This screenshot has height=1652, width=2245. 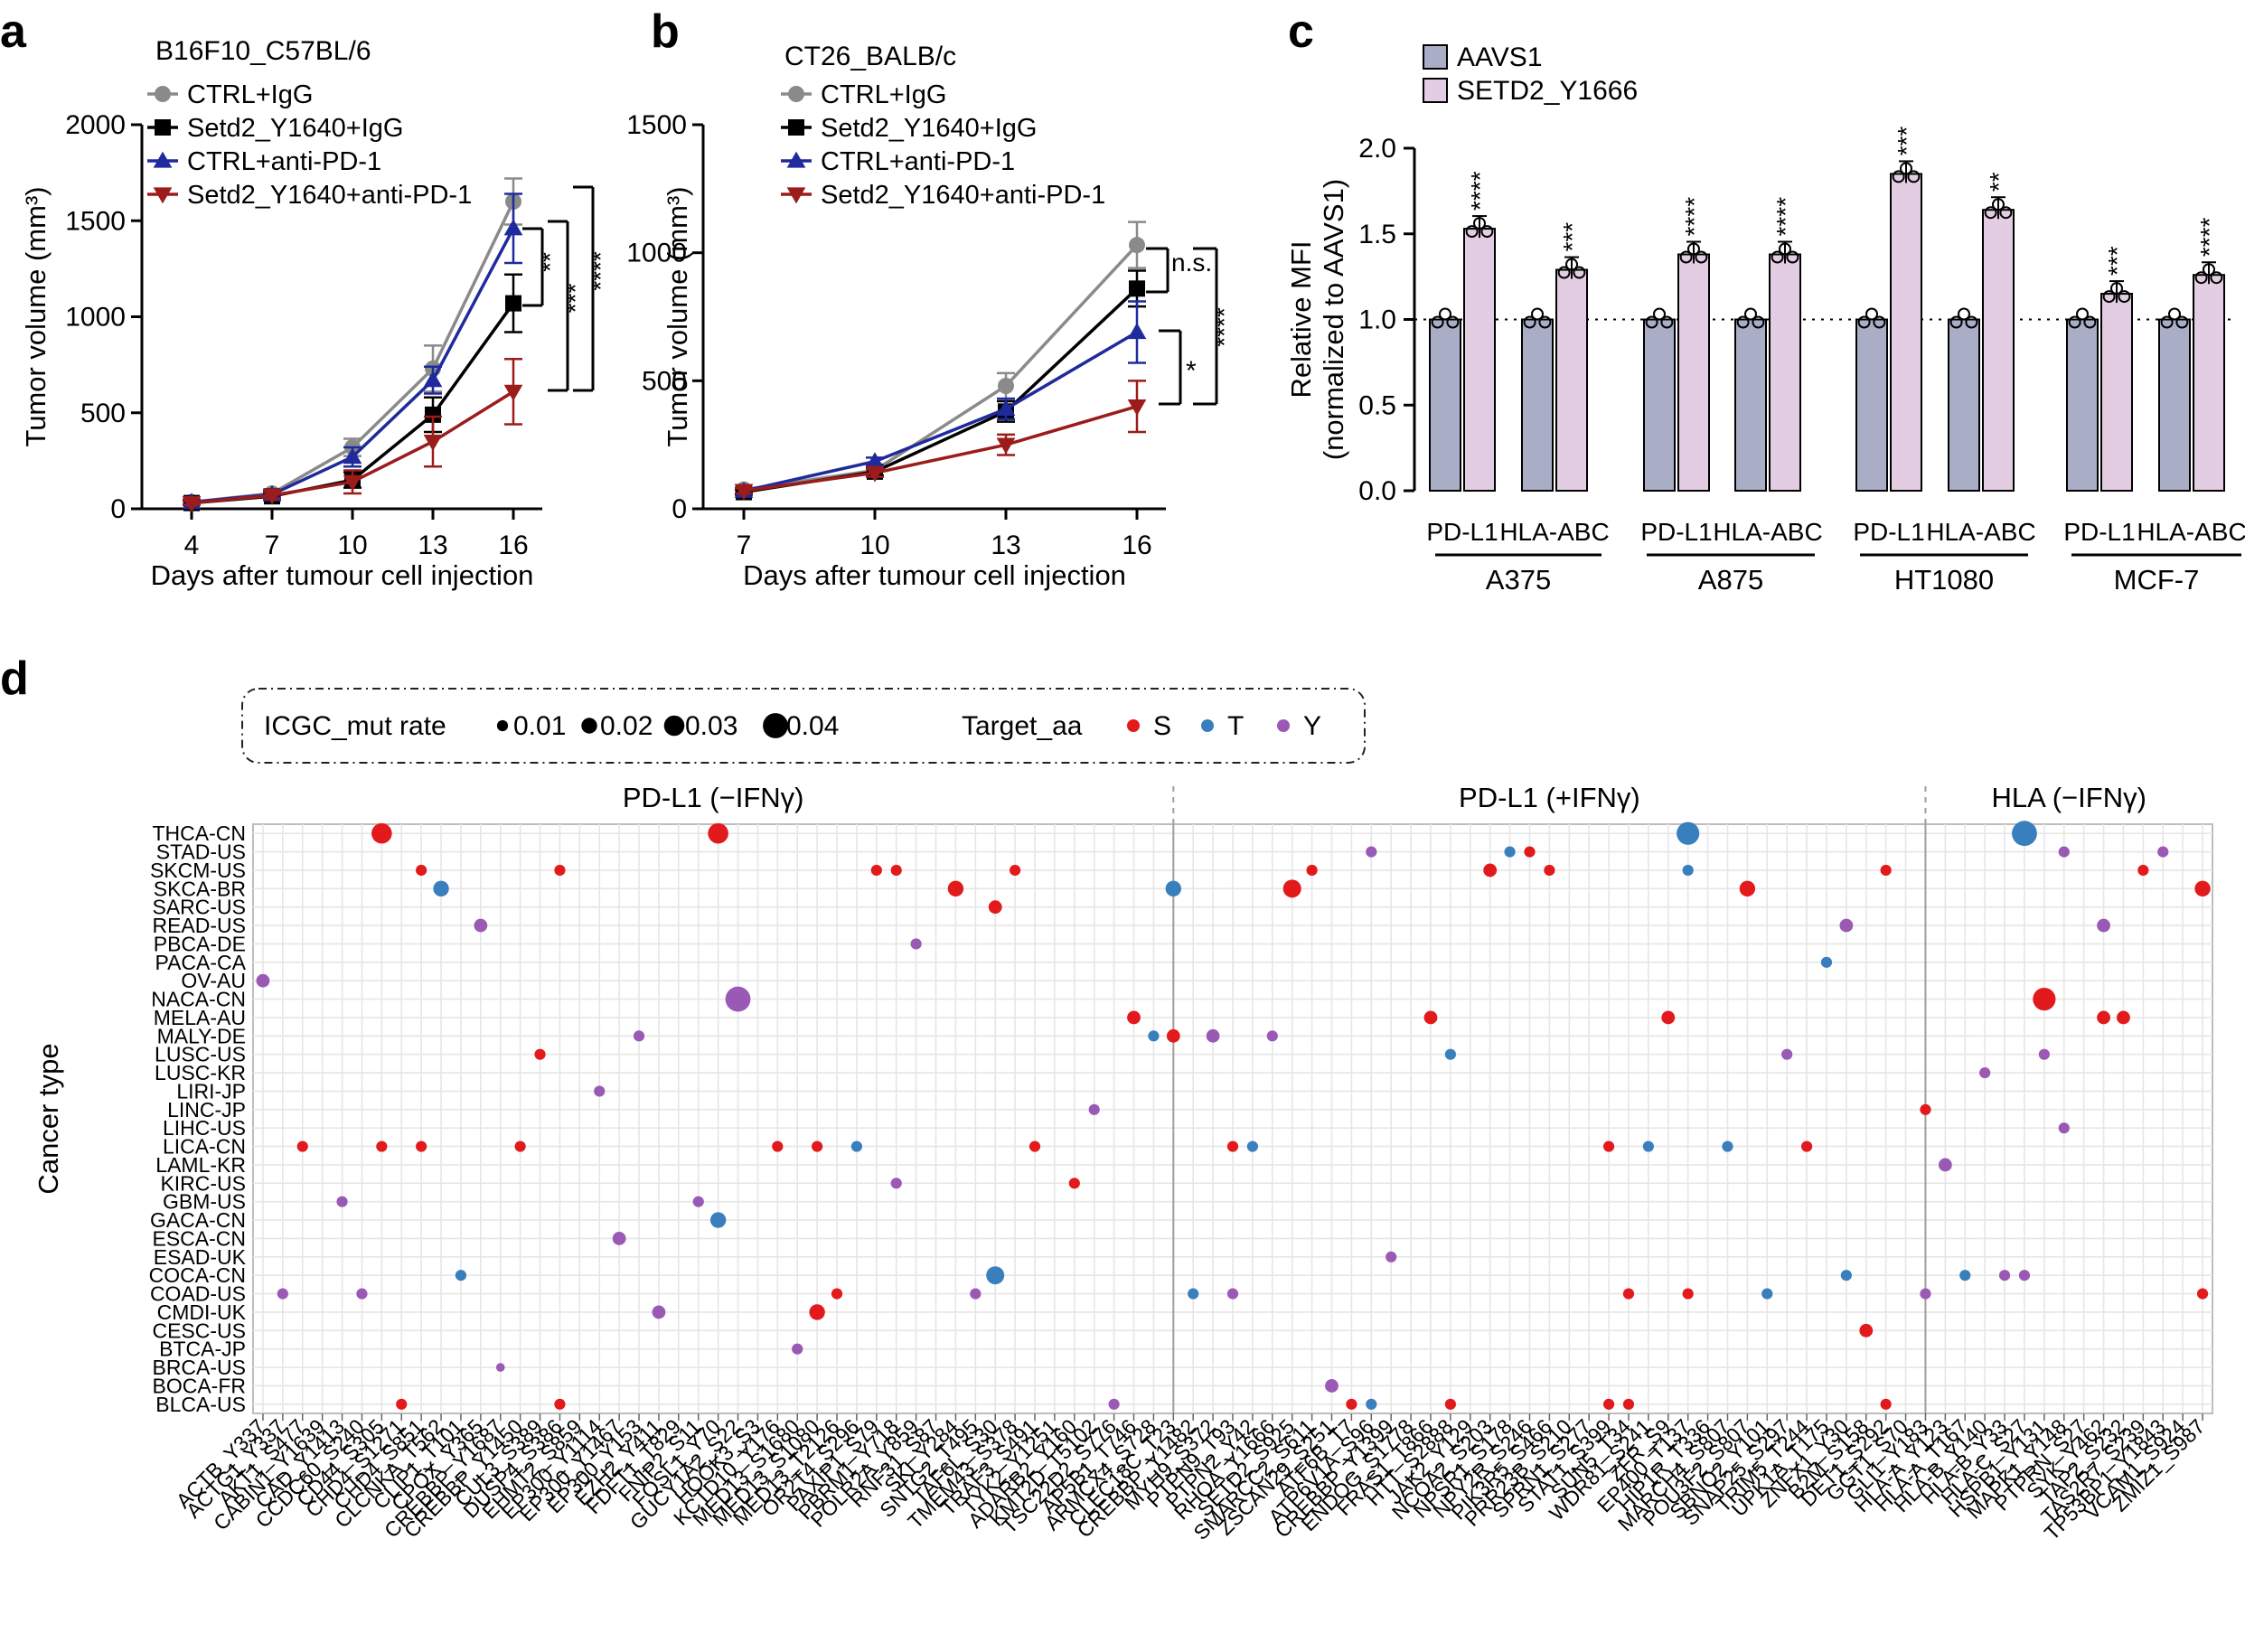 I want to click on b-series-line, so click(x=941, y=368).